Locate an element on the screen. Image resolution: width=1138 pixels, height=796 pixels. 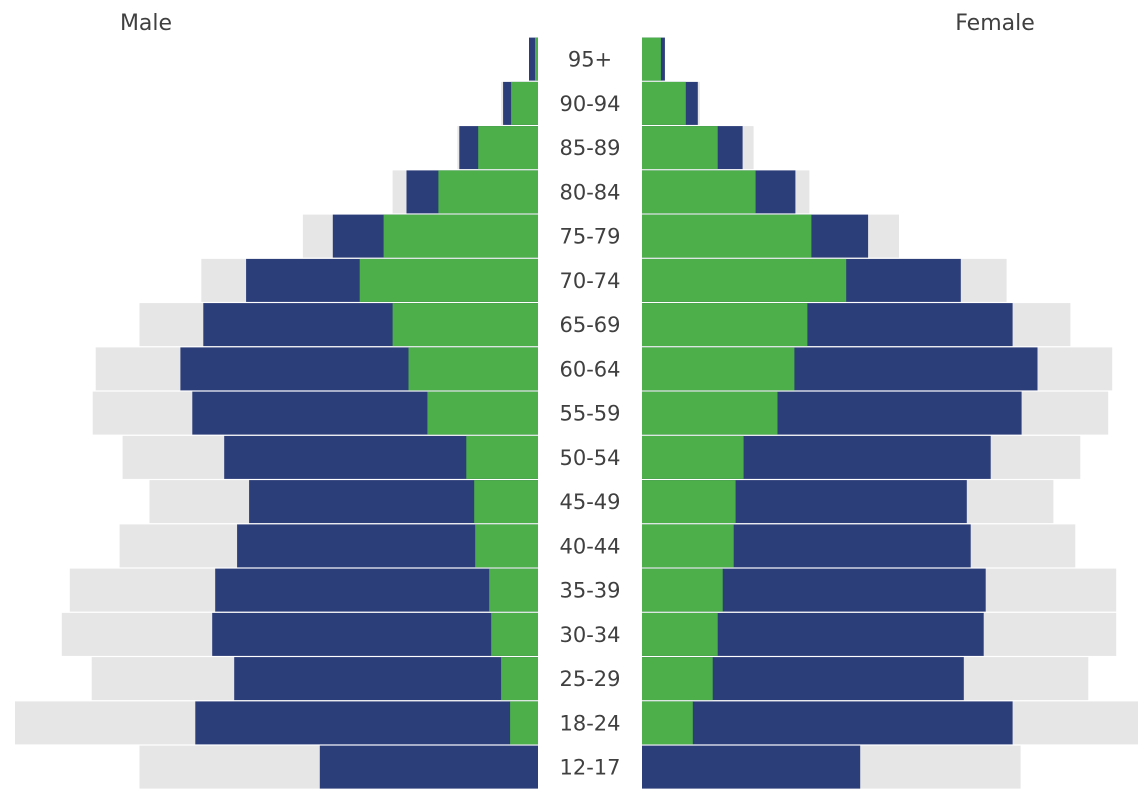
category-label-50-54: 50-54 is located at coordinates (589, 458).